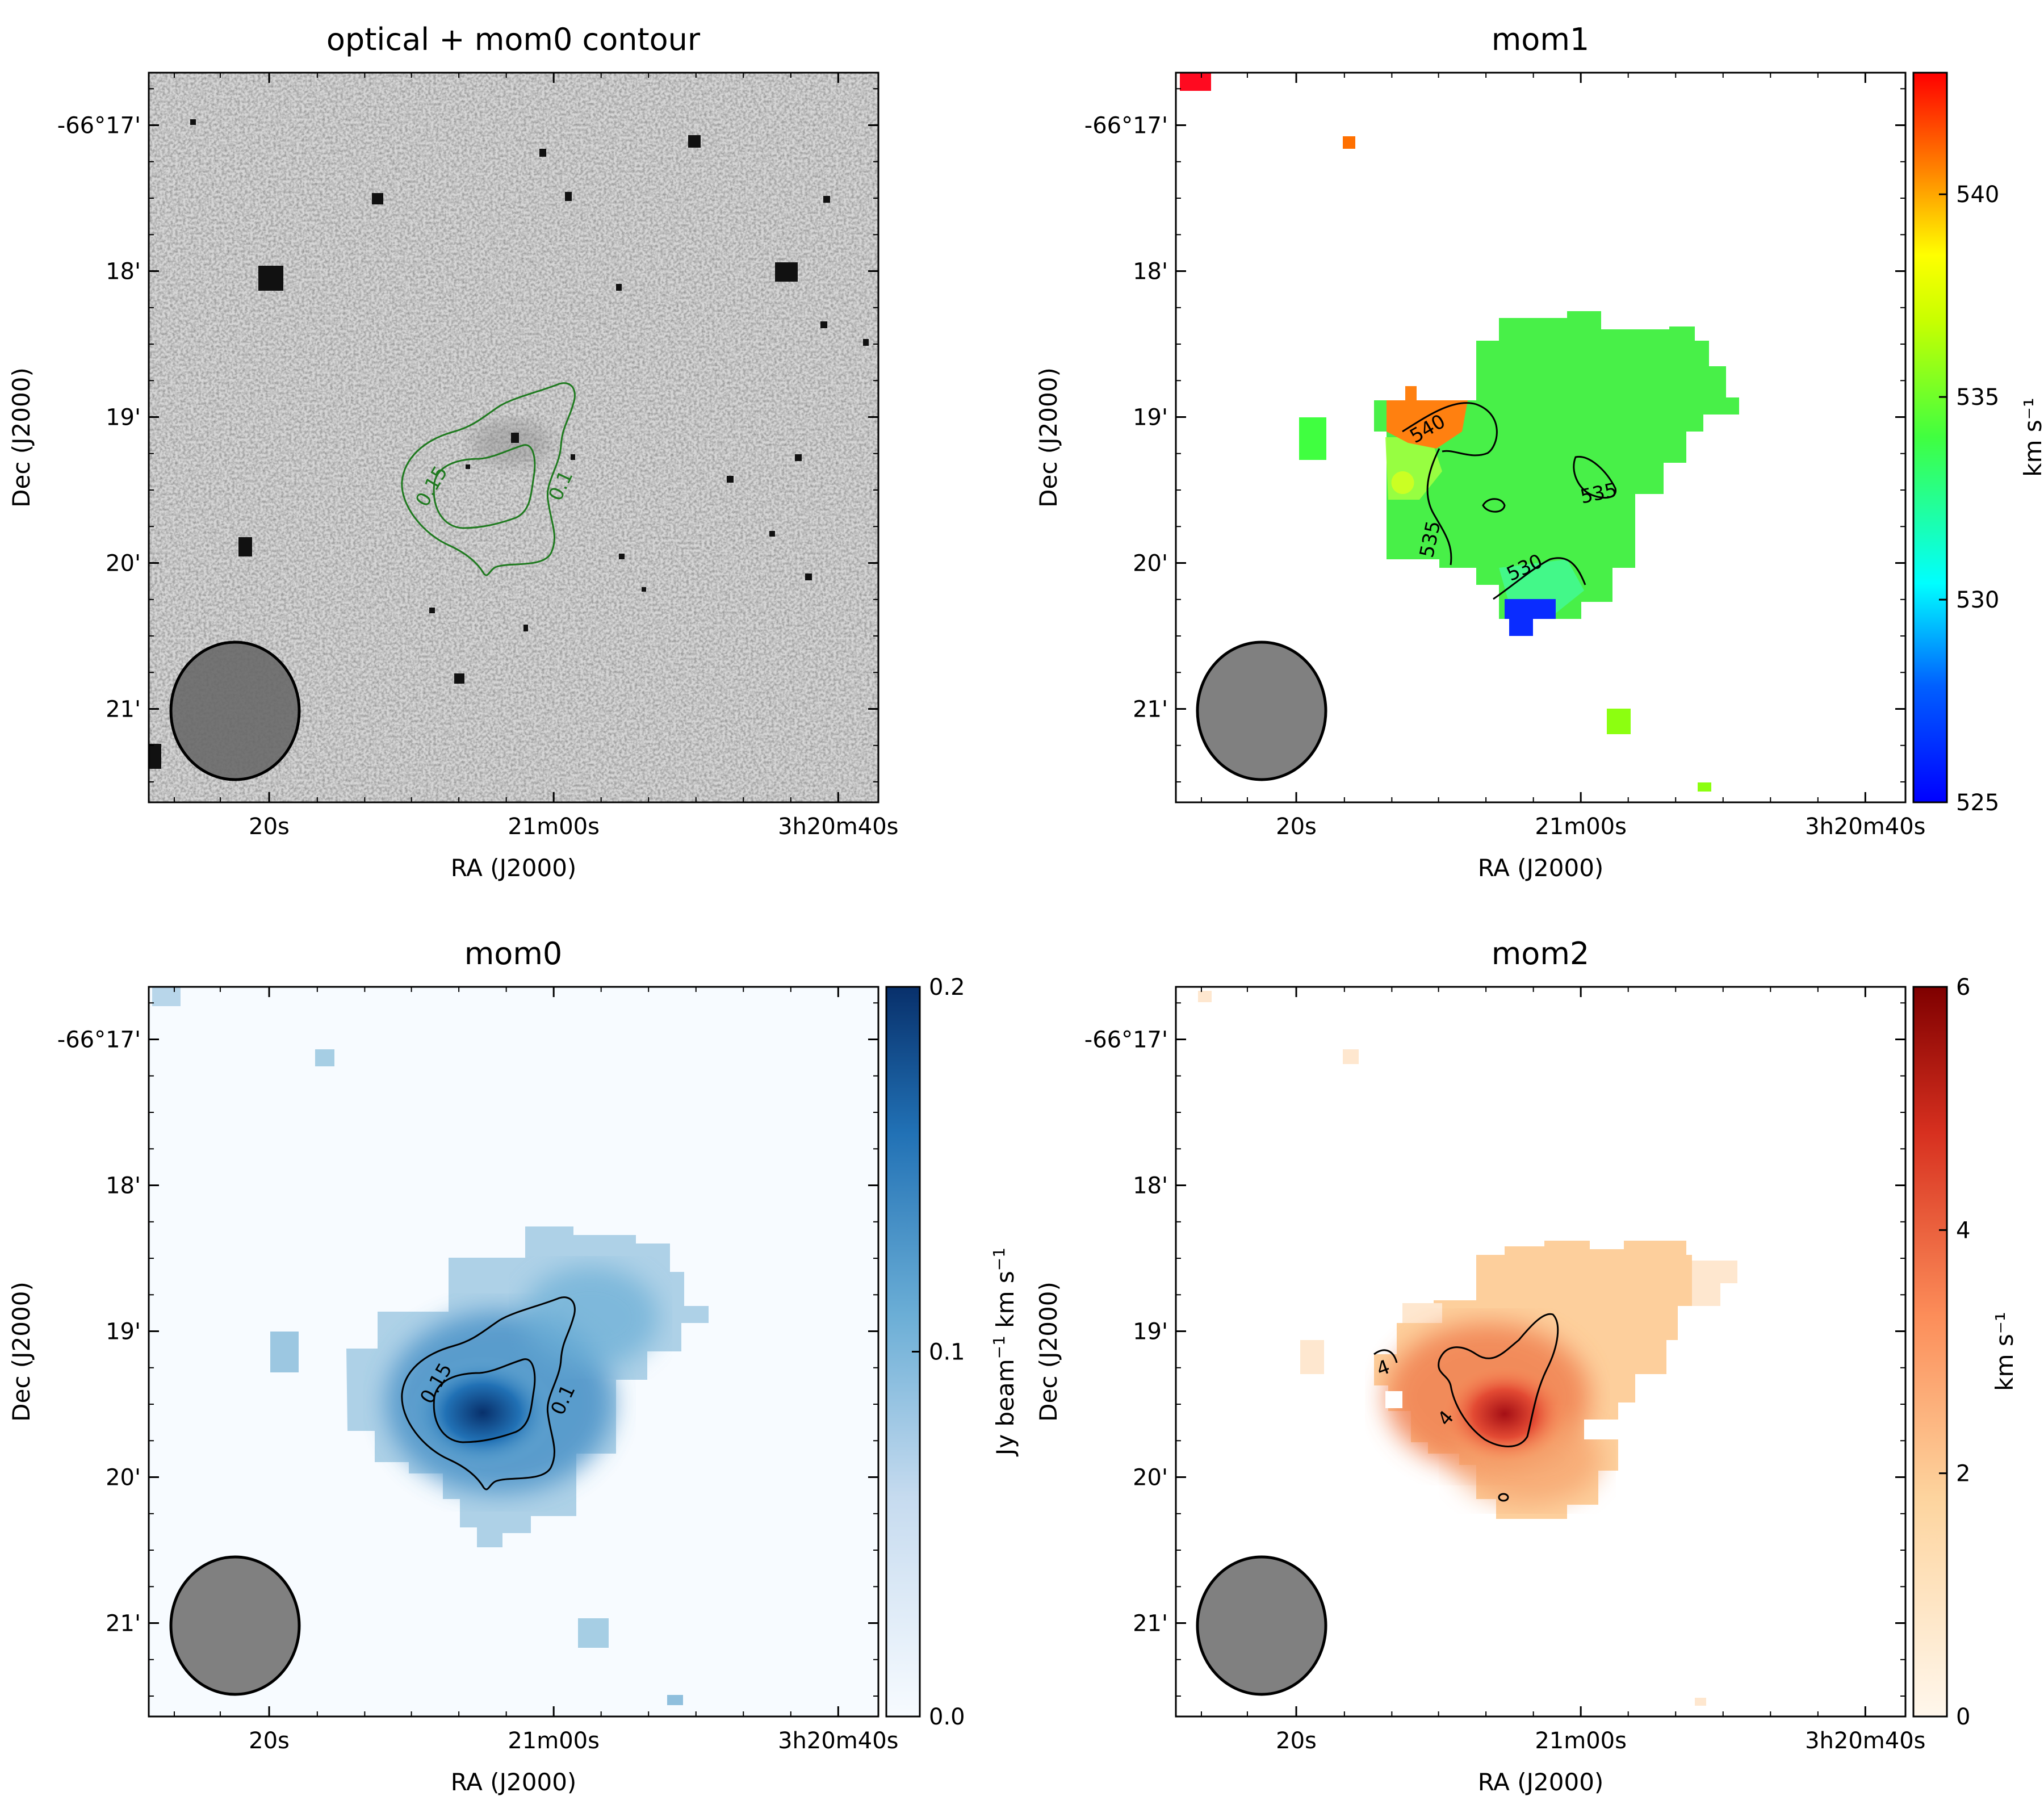  Describe the element at coordinates (484, 487) in the screenshot. I see `optical-contour-0.15` at that location.